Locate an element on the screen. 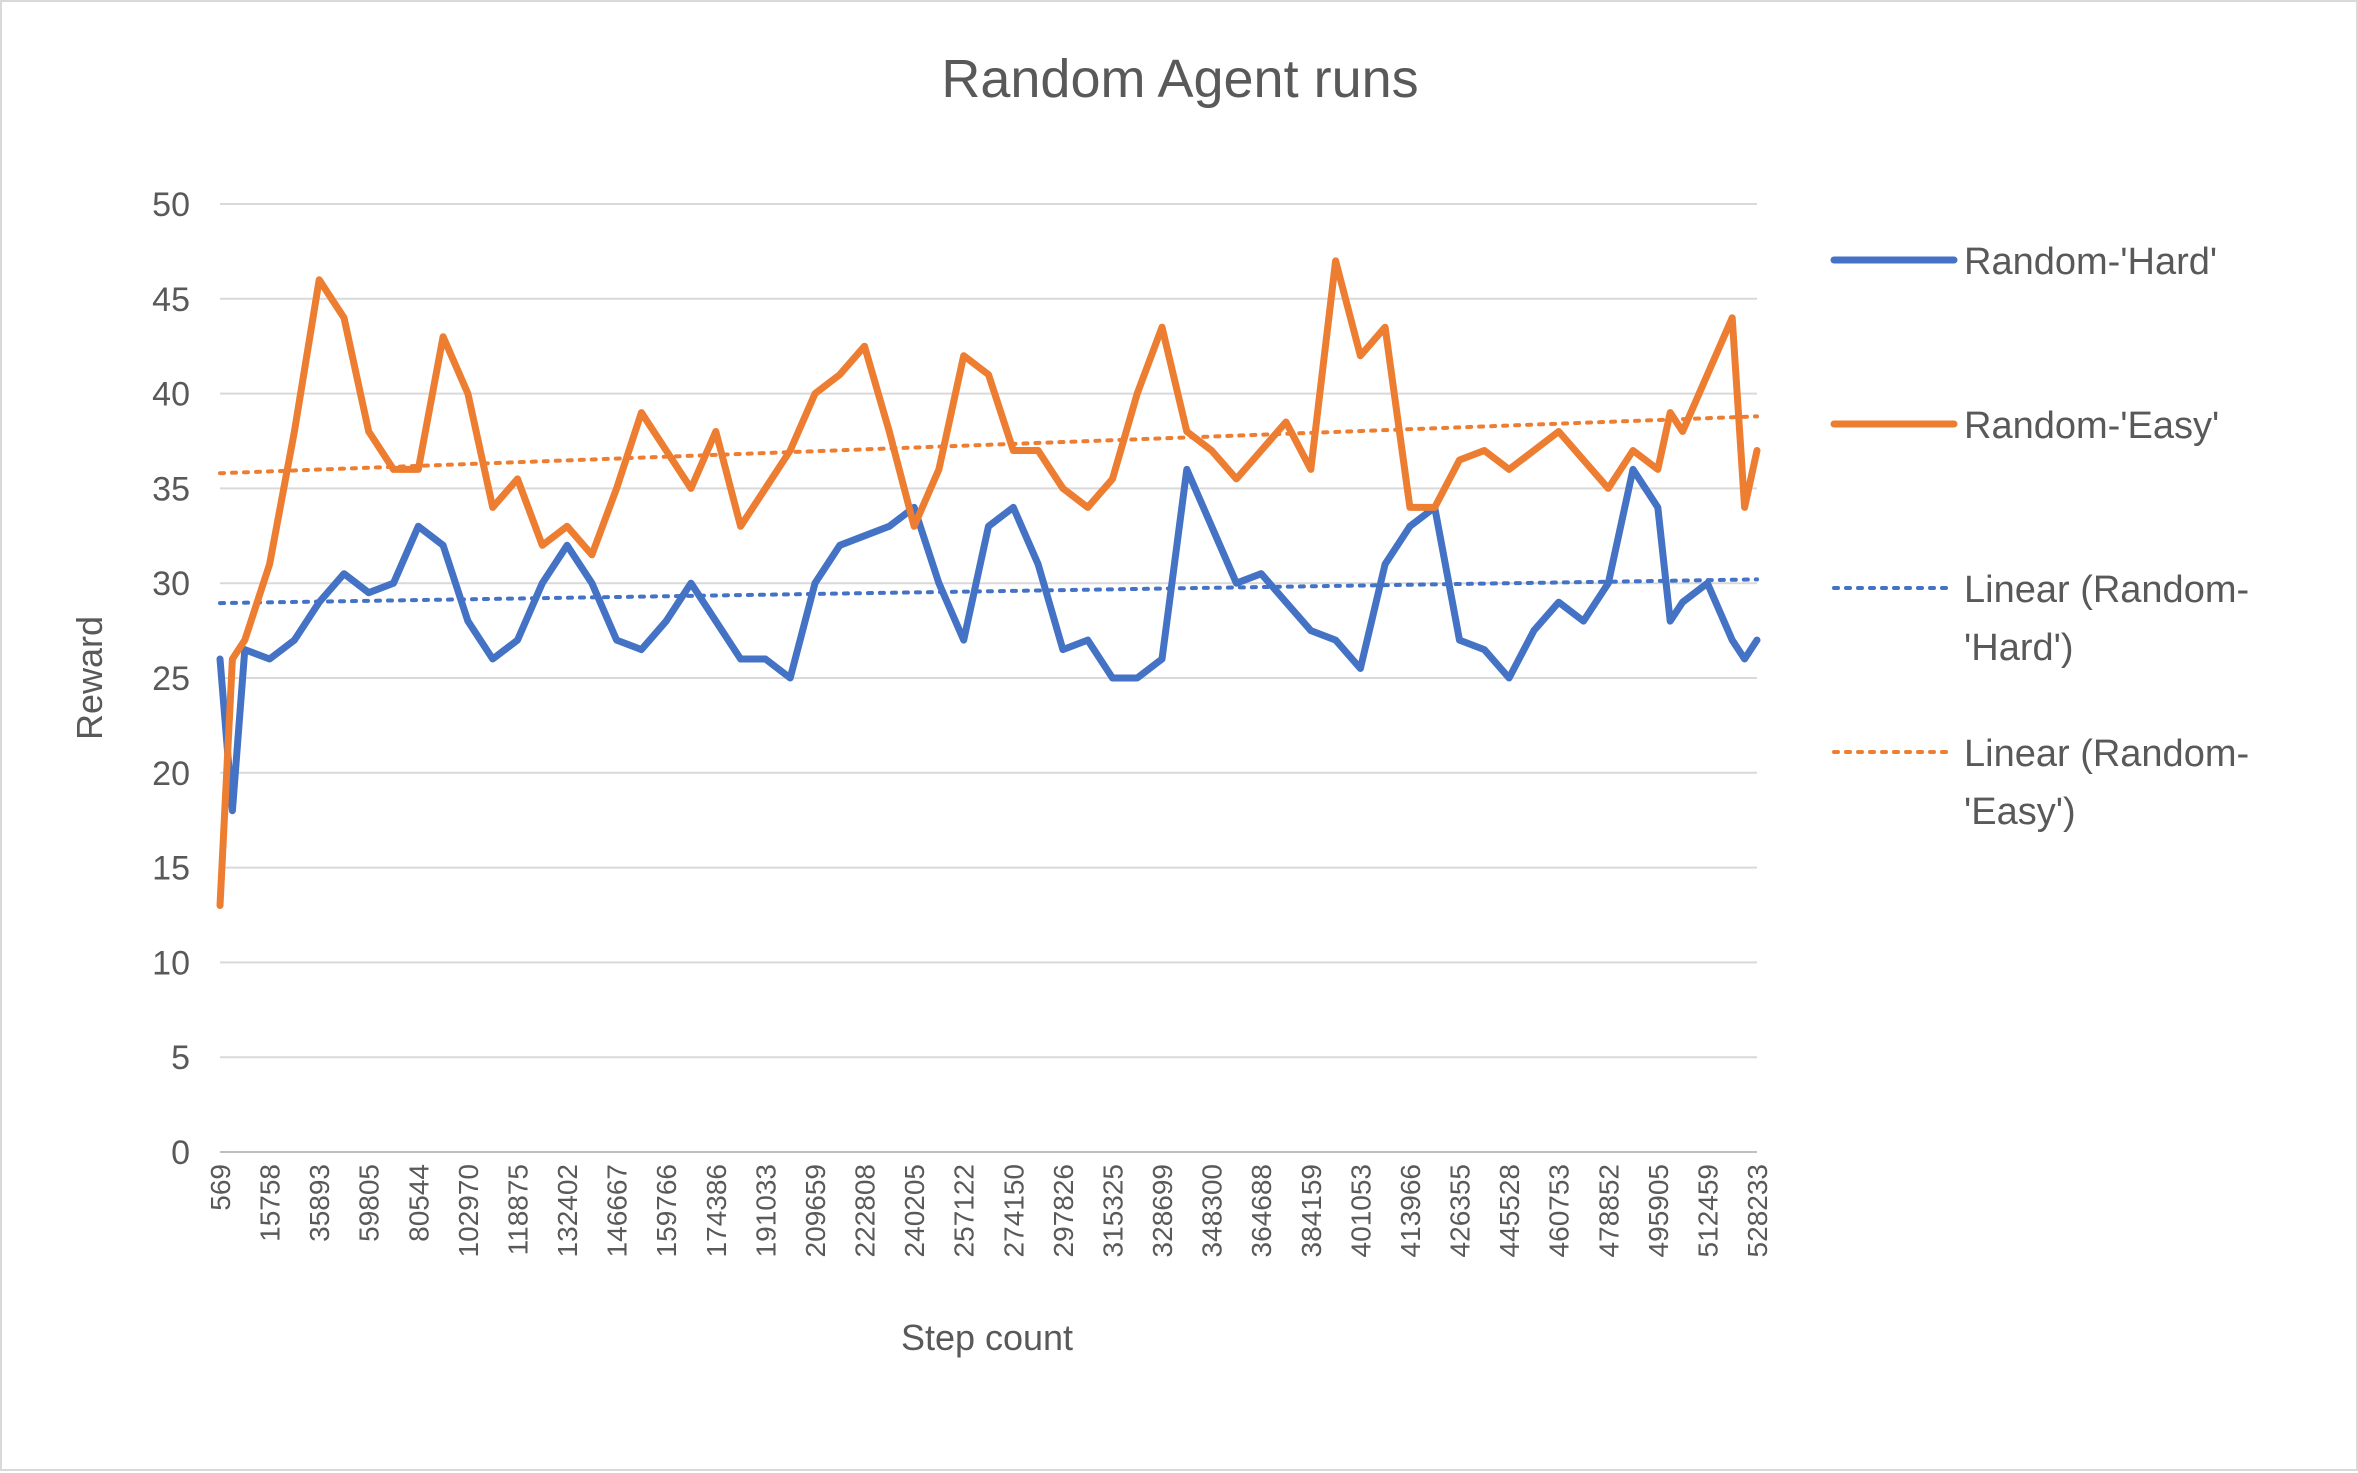 The image size is (2358, 1473). x-tick-label: 384159 is located at coordinates (1311, 1210).